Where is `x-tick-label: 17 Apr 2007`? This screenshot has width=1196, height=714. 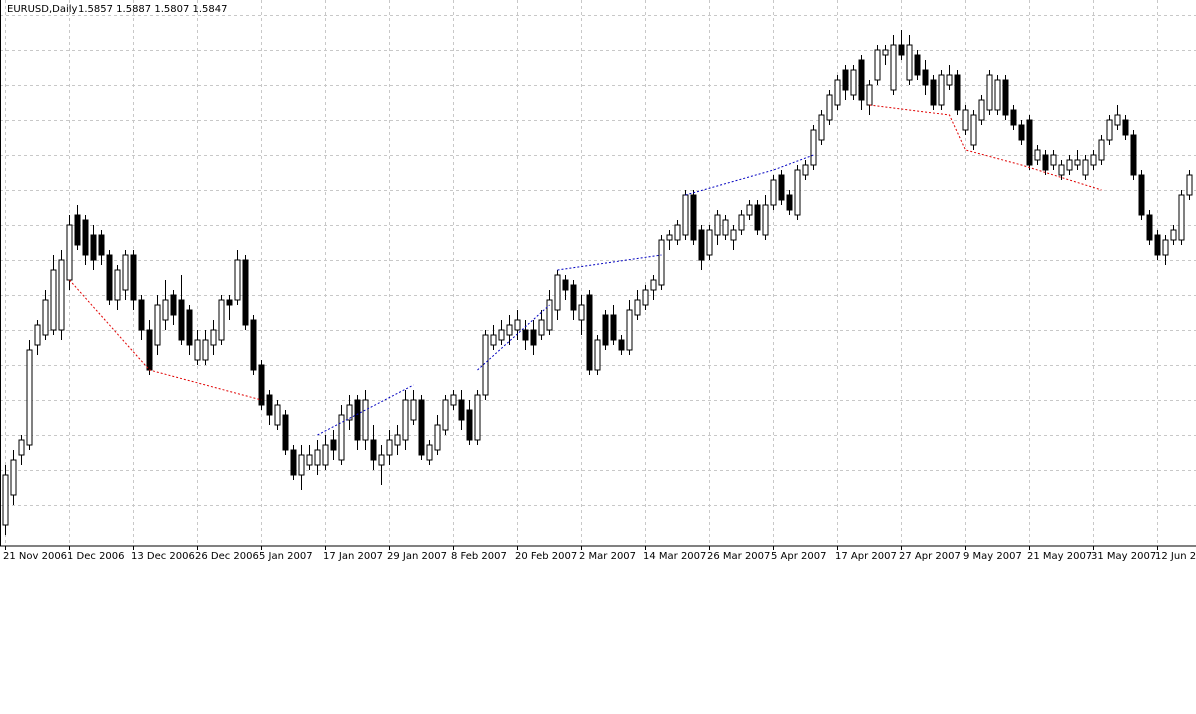
x-tick-label: 17 Apr 2007 is located at coordinates (866, 556).